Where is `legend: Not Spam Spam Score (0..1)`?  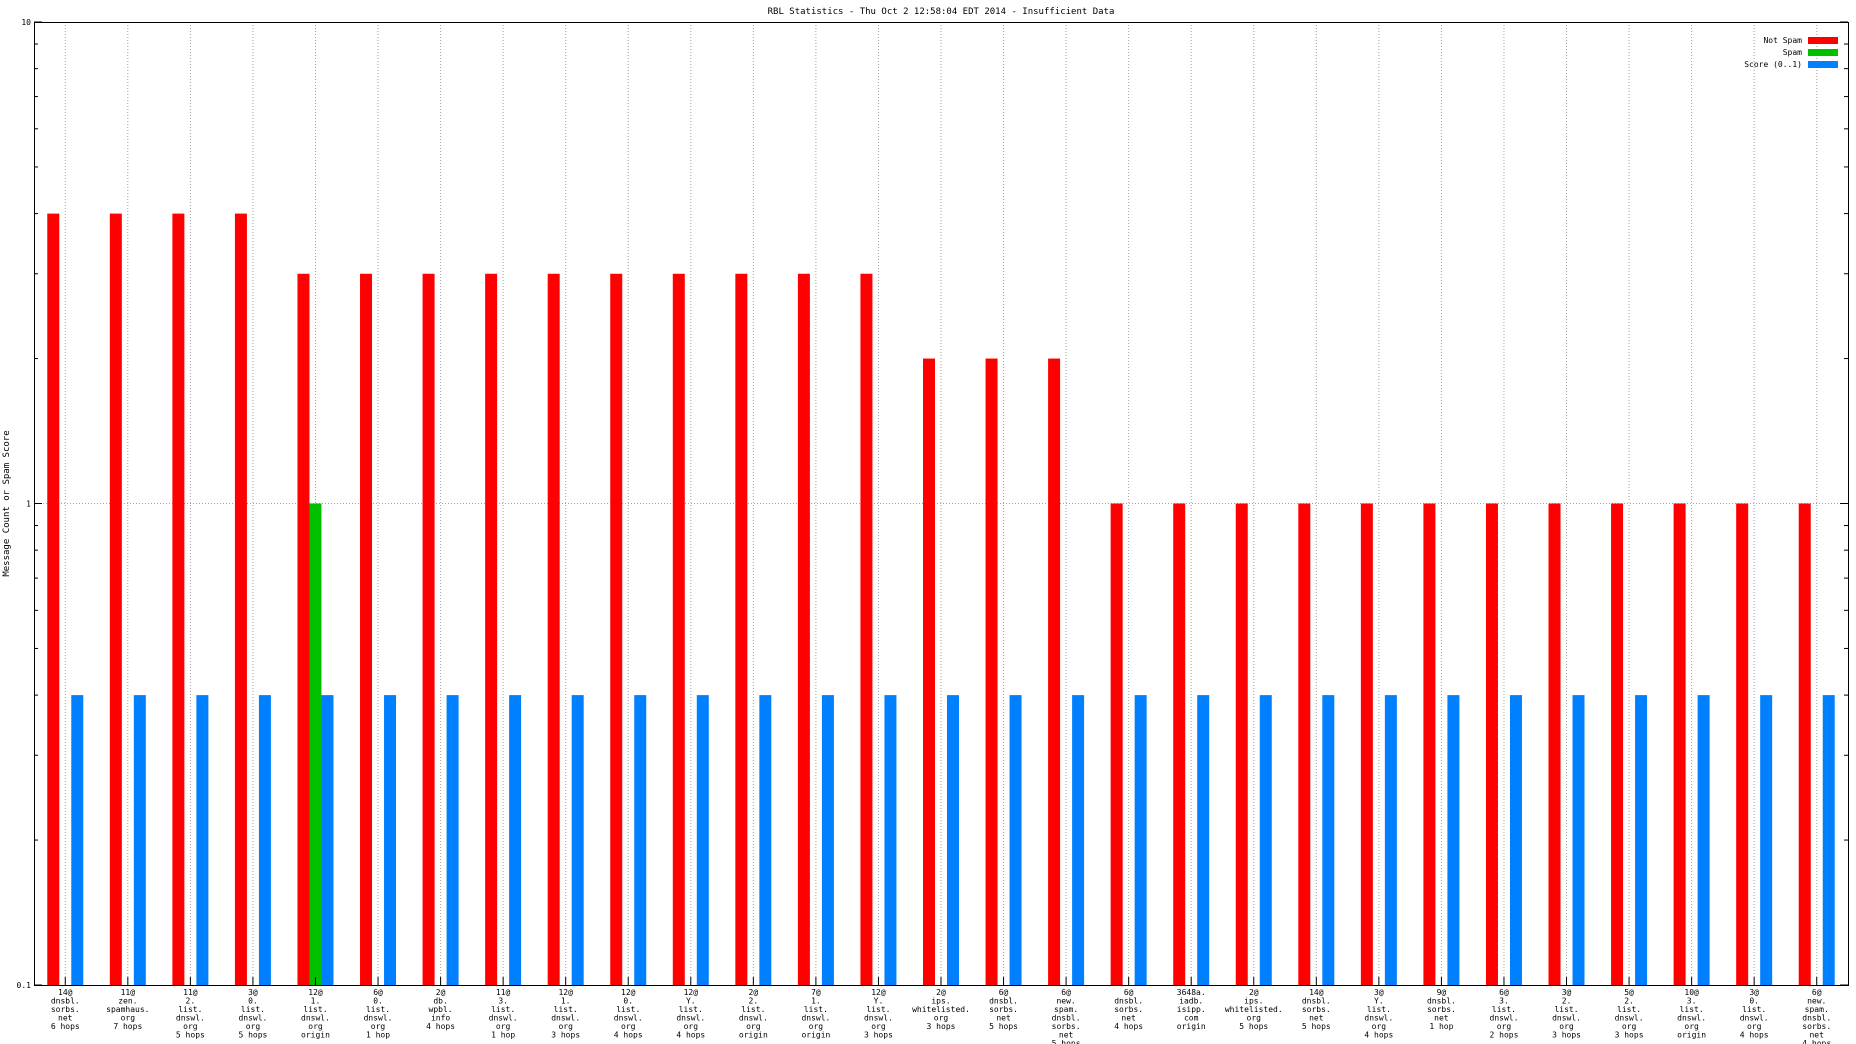 legend: Not Spam Spam Score (0..1) is located at coordinates (1791, 52).